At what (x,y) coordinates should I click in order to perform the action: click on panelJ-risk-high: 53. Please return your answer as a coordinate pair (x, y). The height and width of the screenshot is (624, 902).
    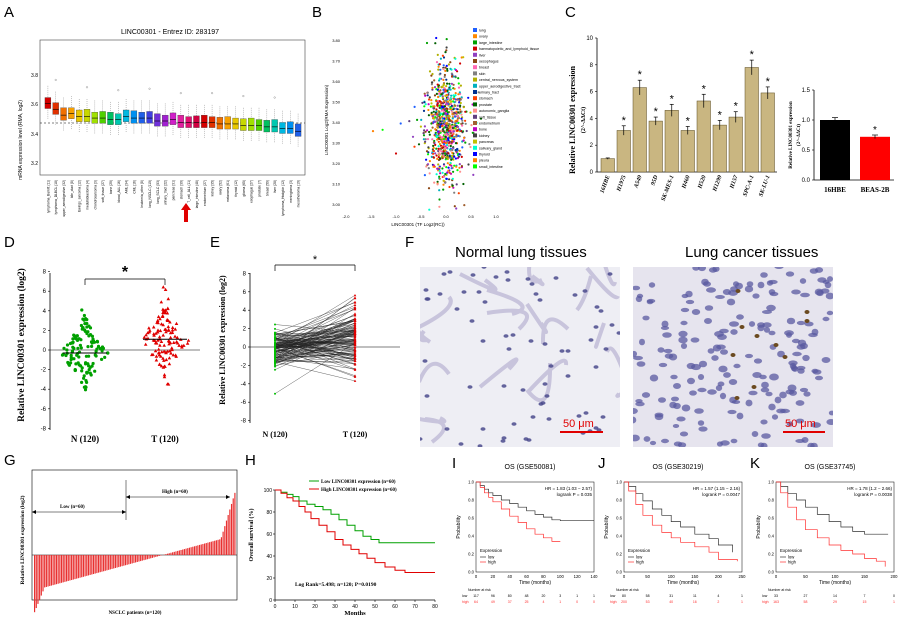
    Looking at the image, I should click on (648, 602).